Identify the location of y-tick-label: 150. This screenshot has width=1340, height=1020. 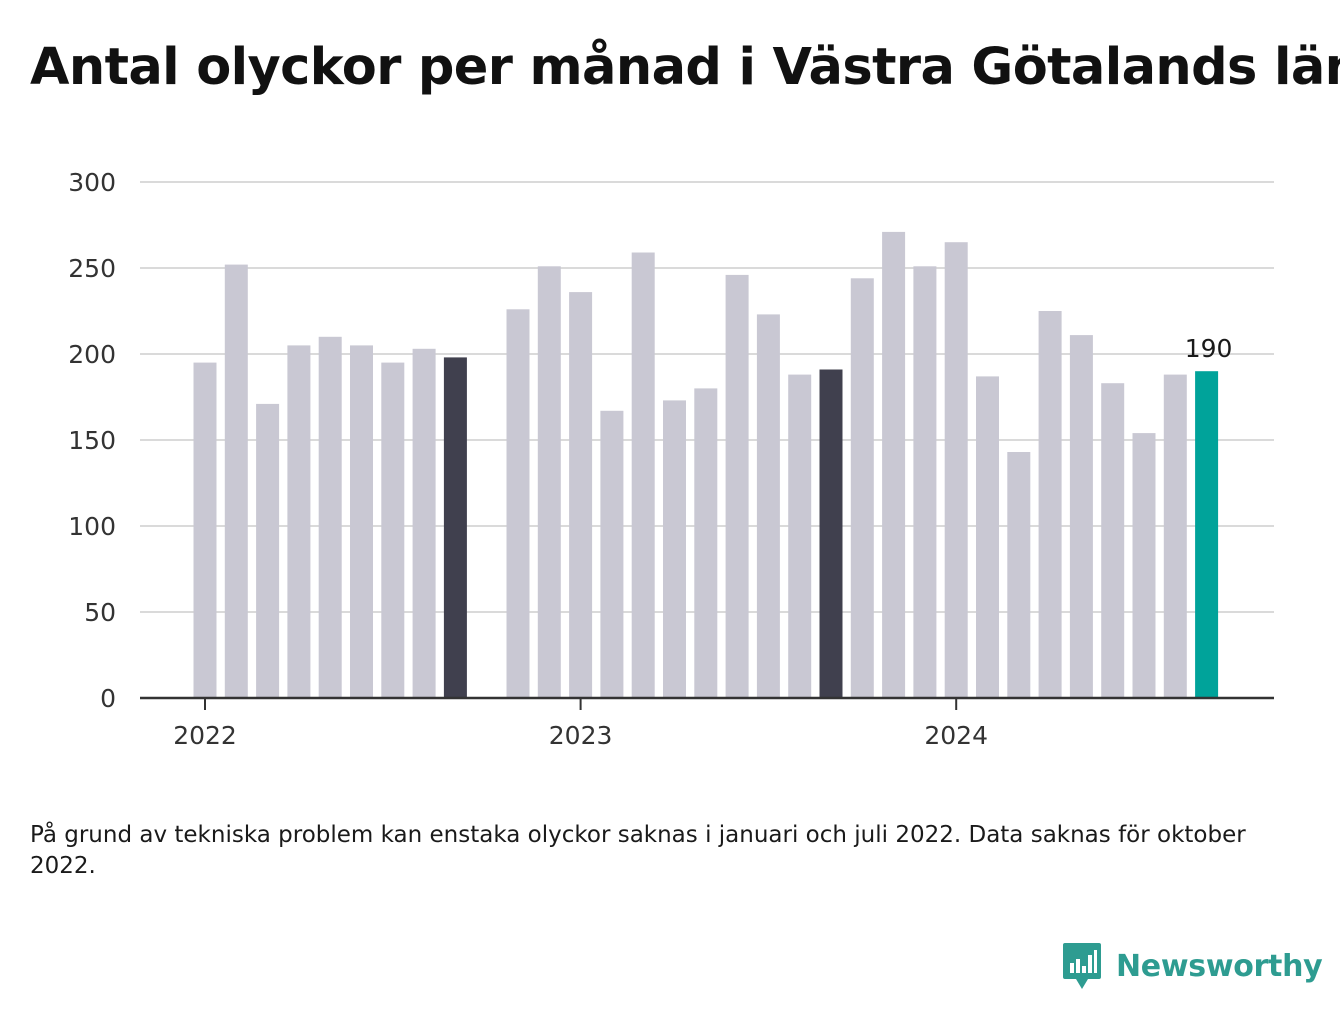
(92, 440).